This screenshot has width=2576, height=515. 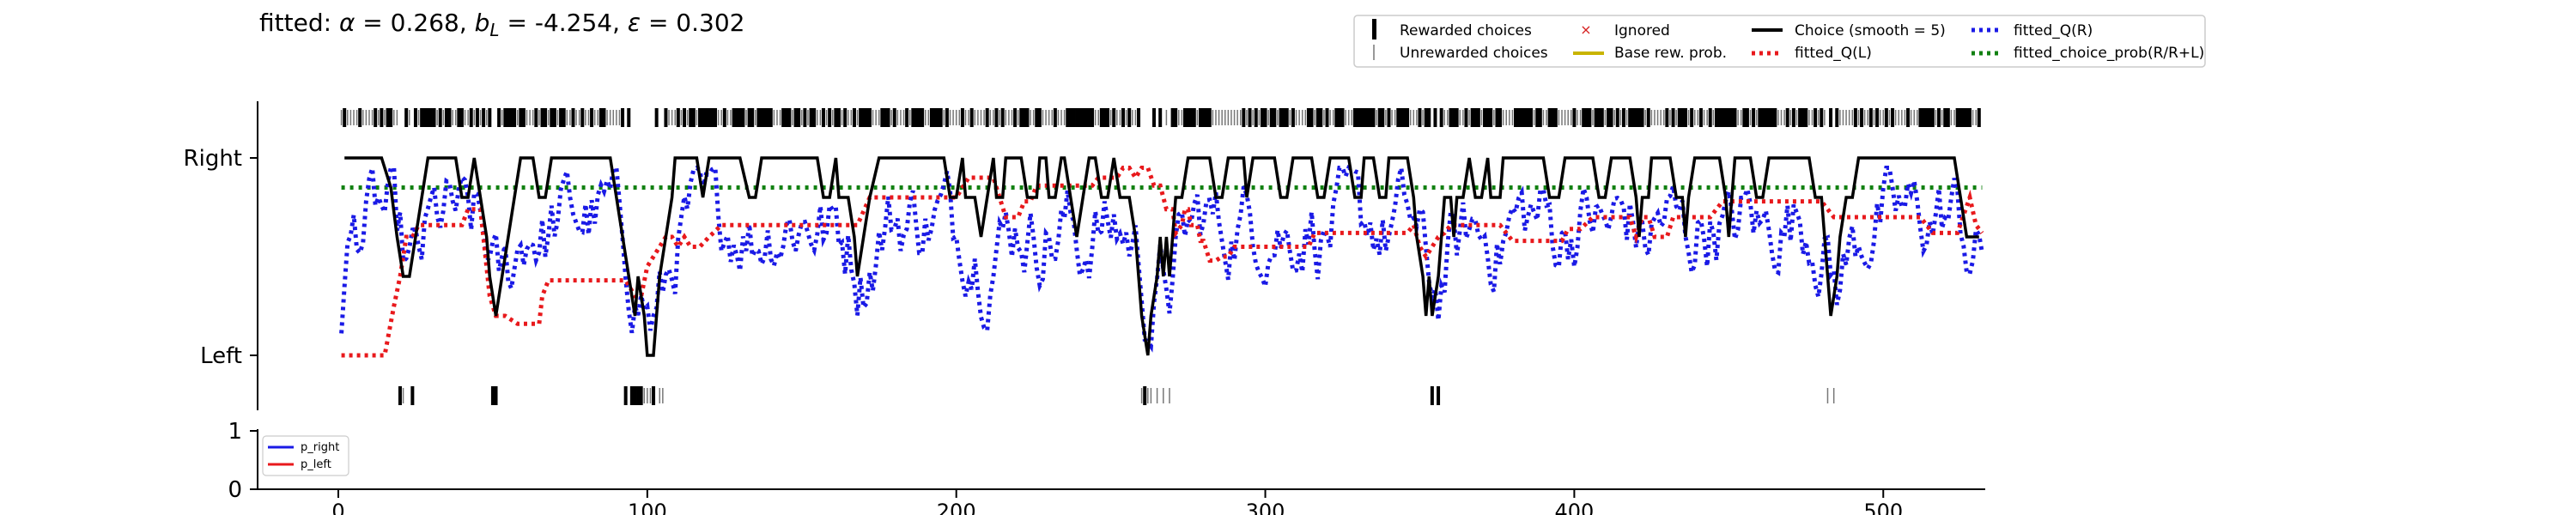 I want to click on legend-ignored-swatch: ×, so click(x=1586, y=29).